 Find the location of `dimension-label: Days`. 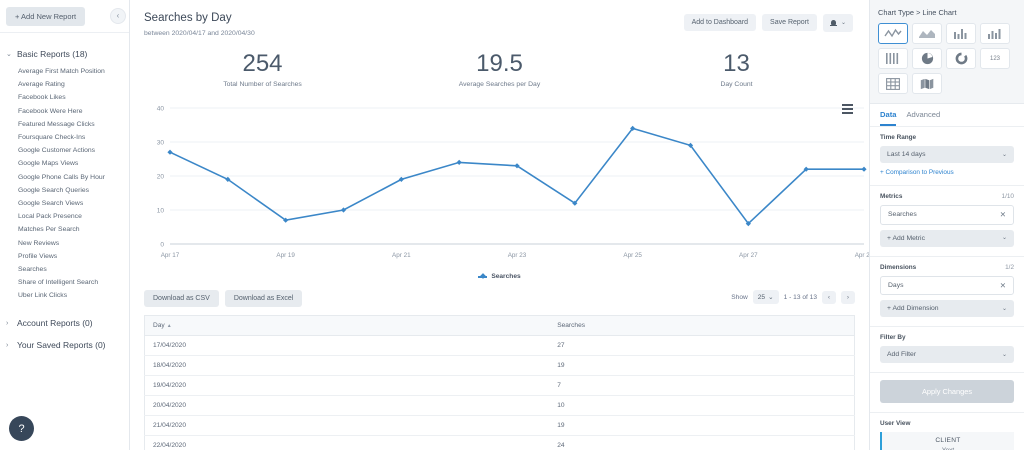

dimension-label: Days is located at coordinates (896, 285).